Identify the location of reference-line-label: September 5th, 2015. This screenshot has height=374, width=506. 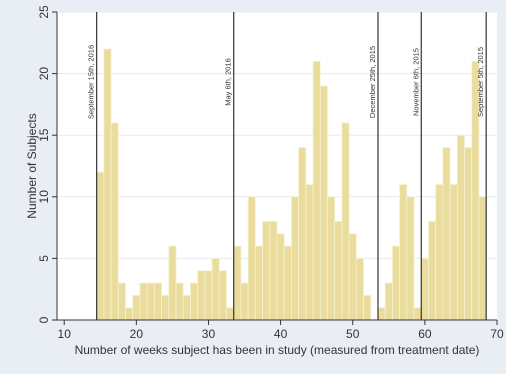
(480, 82).